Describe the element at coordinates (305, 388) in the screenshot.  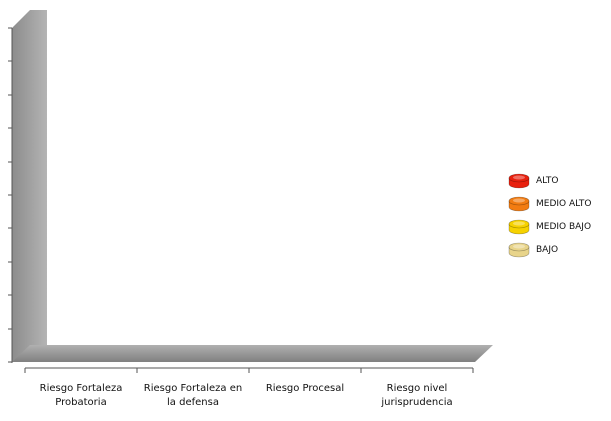
I see `x-tick-label: Riesgo Procesal` at that location.